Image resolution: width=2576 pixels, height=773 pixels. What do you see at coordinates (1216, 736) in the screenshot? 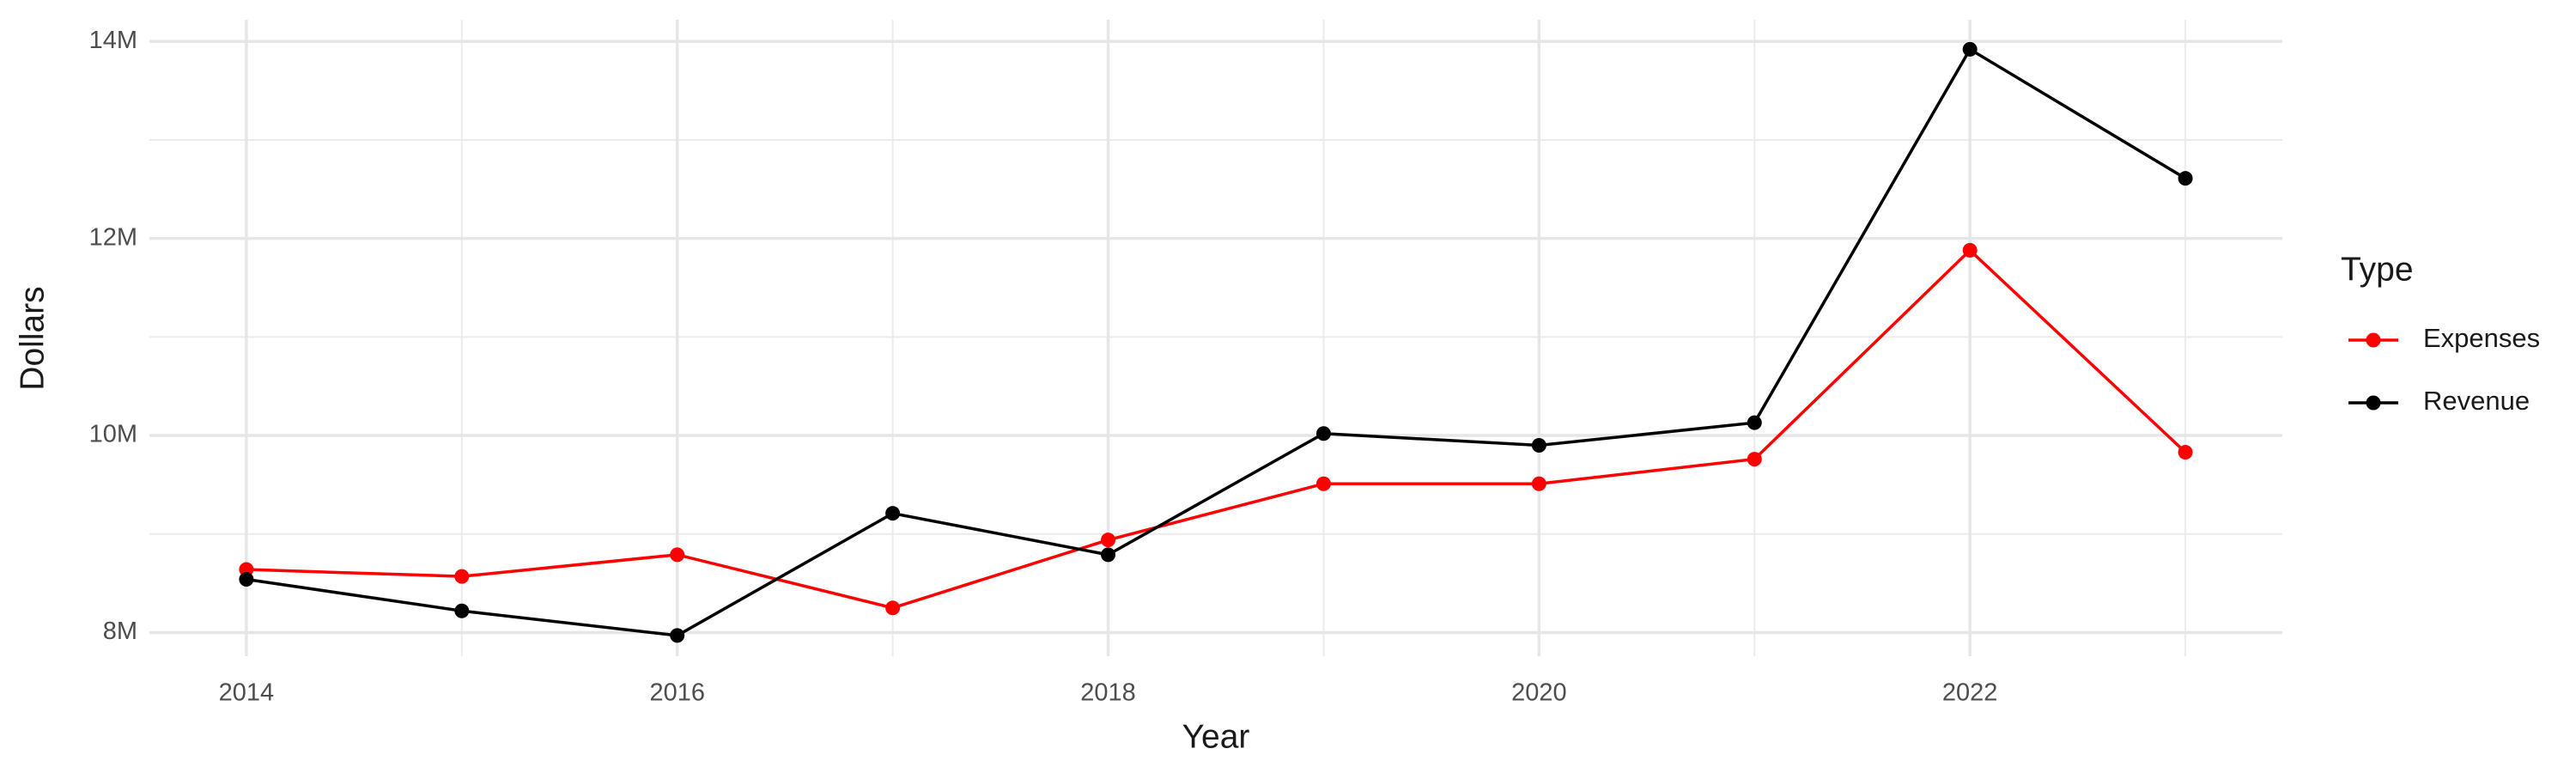
I see `x-axis-title: Year` at bounding box center [1216, 736].